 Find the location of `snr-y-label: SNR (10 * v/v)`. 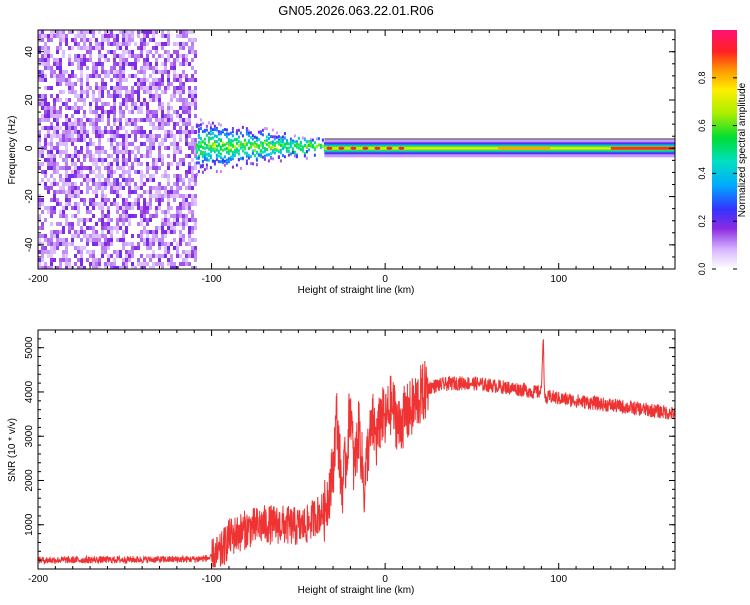

snr-y-label: SNR (10 * v/v) is located at coordinates (12, 450).